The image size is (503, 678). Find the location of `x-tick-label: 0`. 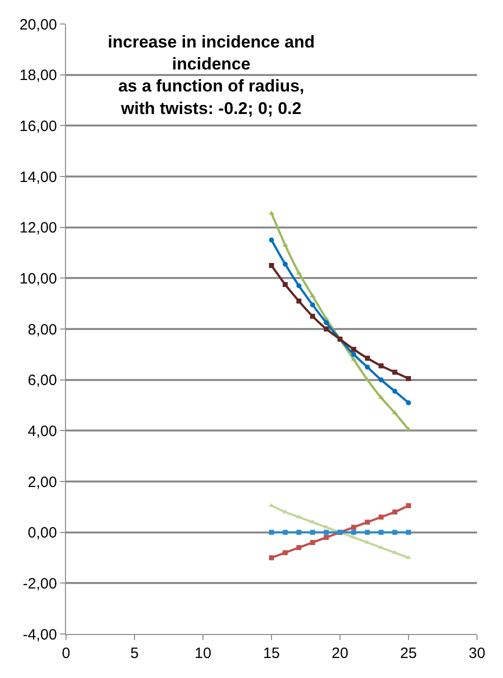

x-tick-label: 0 is located at coordinates (66, 653).